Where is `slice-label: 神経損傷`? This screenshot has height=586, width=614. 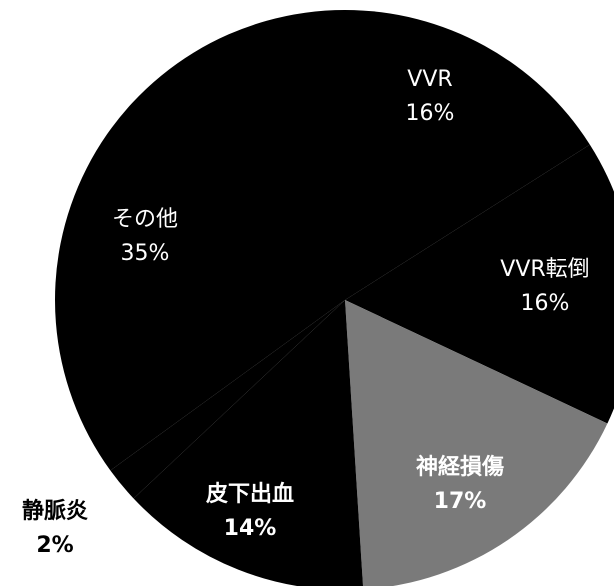 slice-label: 神経損傷 is located at coordinates (460, 467).